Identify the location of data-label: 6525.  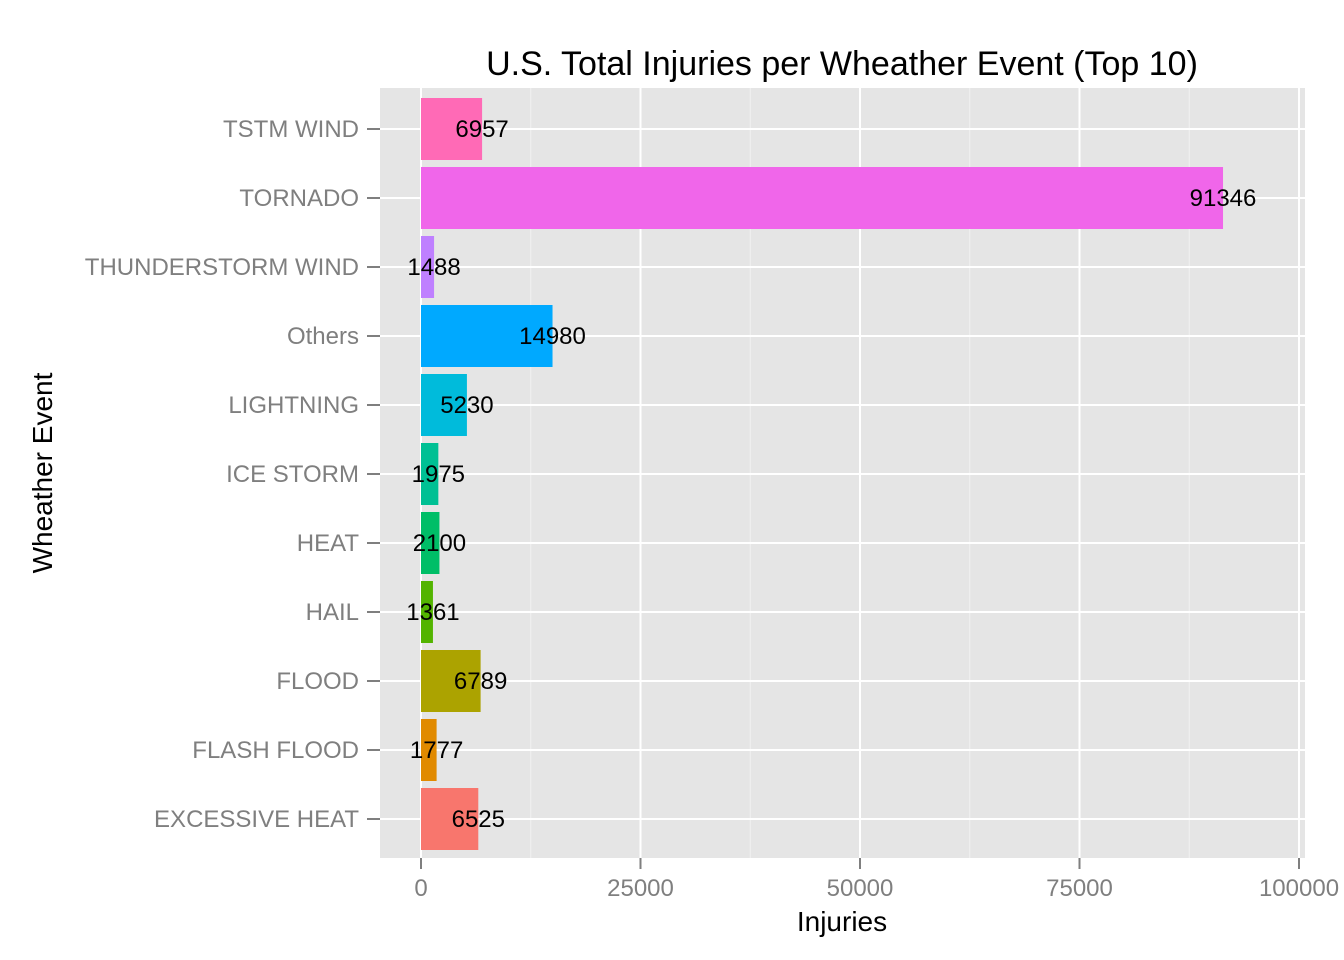
(478, 819).